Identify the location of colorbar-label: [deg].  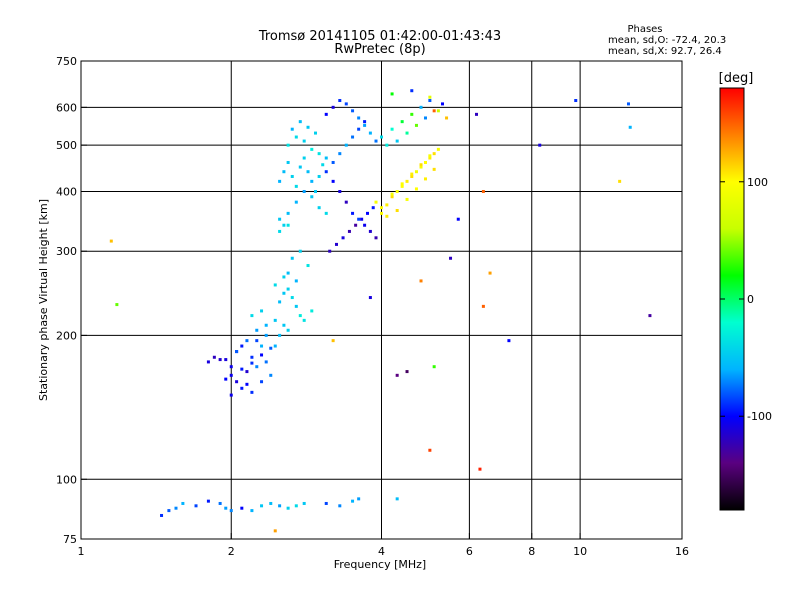
(736, 78).